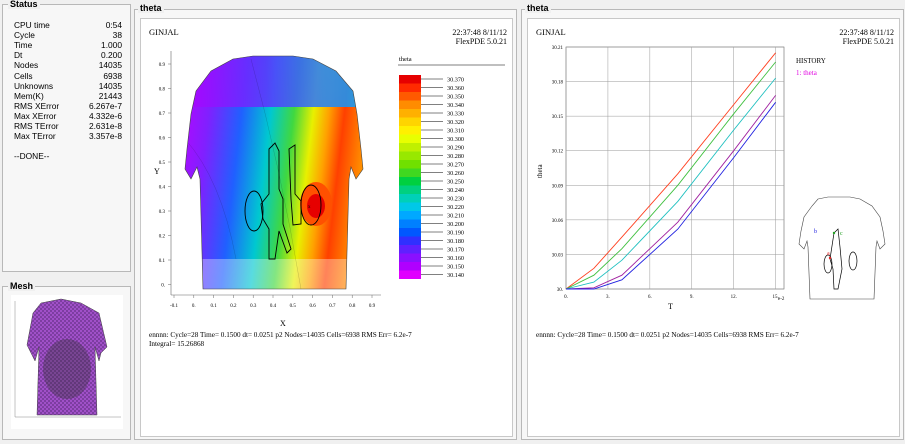  Describe the element at coordinates (105, 126) in the screenshot. I see `status-value: 2.631e-8` at that location.